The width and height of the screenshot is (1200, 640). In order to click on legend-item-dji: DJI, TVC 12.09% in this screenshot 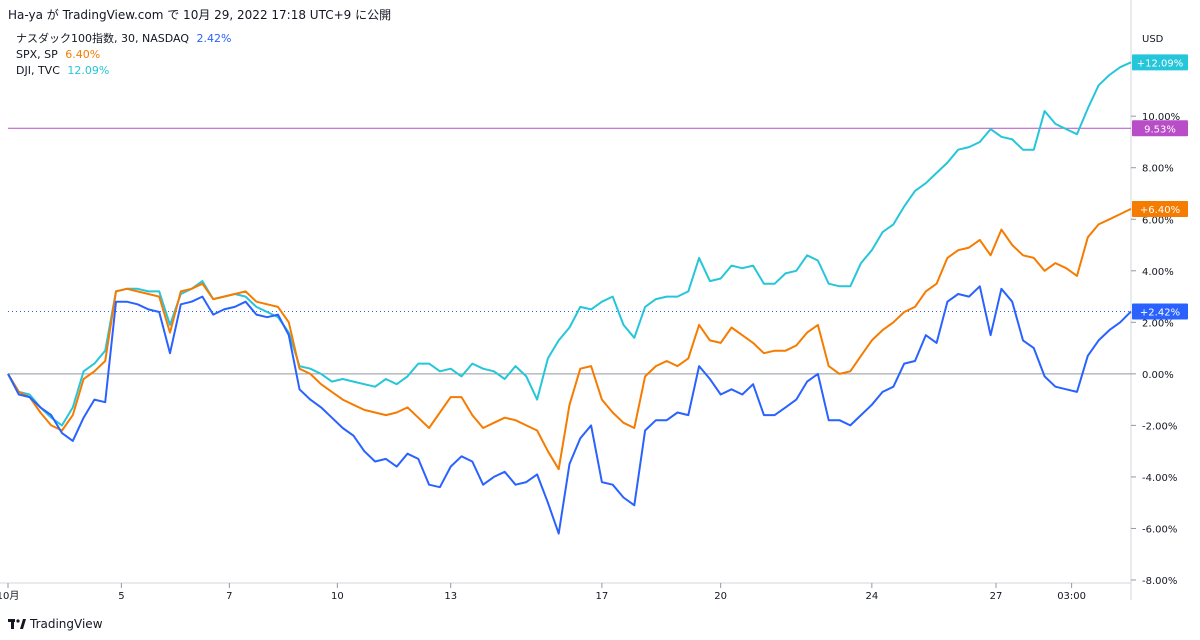, I will do `click(123, 71)`.